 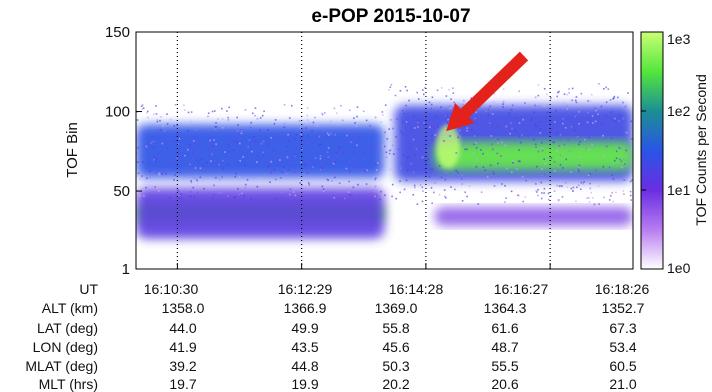 I want to click on ephemeris-cell-r1-c1: 1366.9, so click(x=305, y=308).